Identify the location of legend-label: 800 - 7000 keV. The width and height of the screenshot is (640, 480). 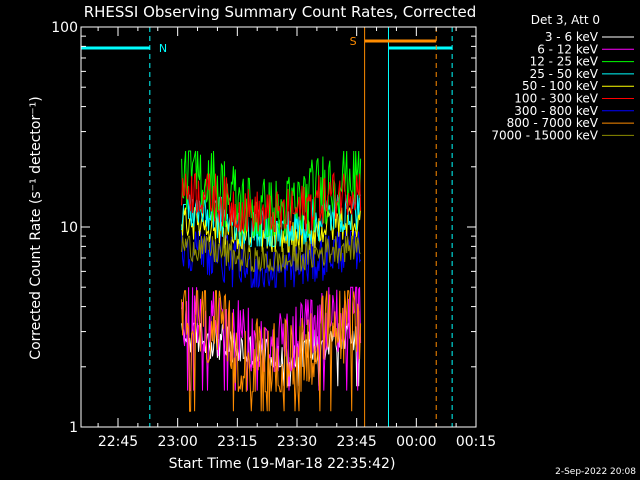
(553, 123).